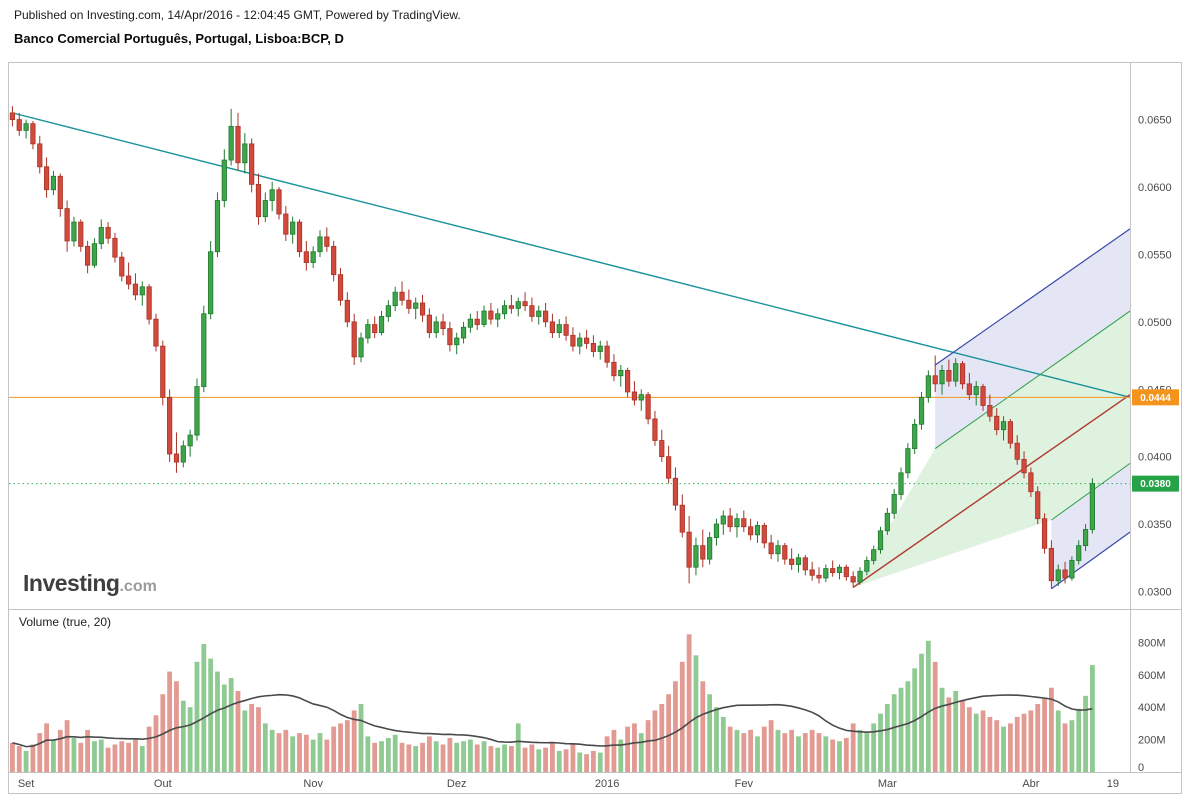 Image resolution: width=1188 pixels, height=803 pixels. I want to click on time-tick-label: Abr, so click(1030, 784).